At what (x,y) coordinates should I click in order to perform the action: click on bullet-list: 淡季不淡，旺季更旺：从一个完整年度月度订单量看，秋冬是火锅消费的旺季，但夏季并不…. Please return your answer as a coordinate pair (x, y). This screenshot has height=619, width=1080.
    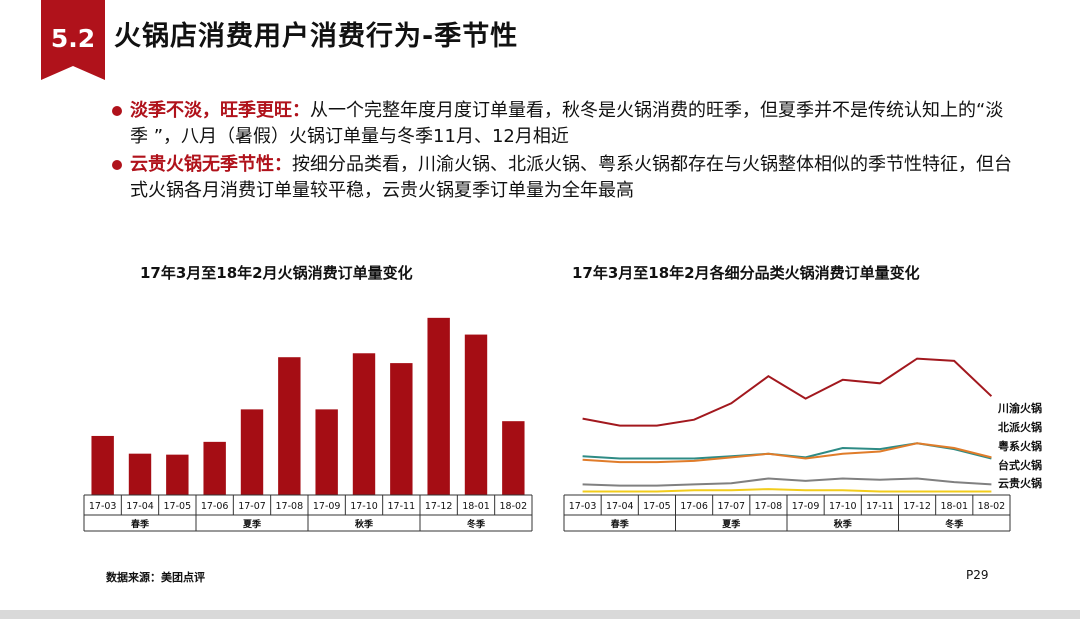
    Looking at the image, I should click on (562, 152).